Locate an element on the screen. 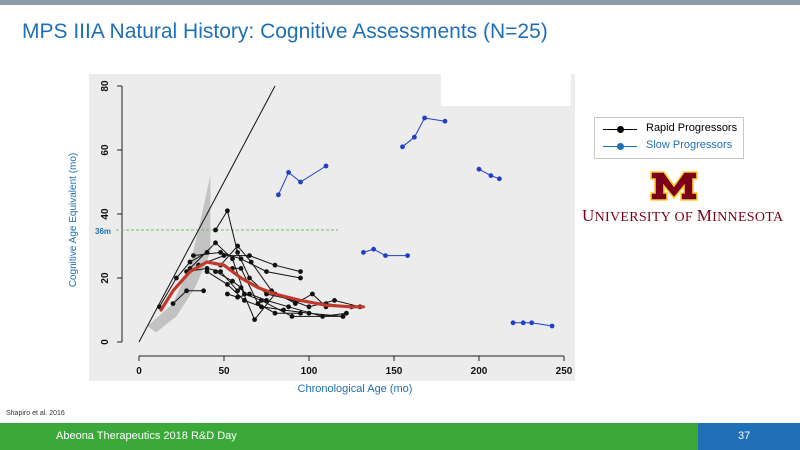 The height and width of the screenshot is (450, 800). legend-dot-rapid is located at coordinates (620, 129).